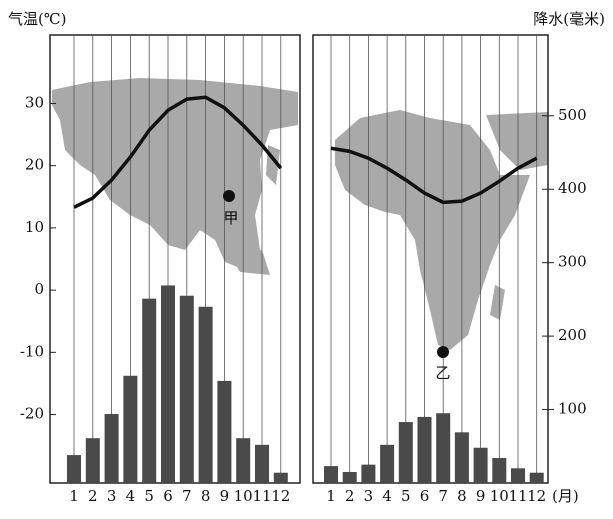 The height and width of the screenshot is (519, 613). What do you see at coordinates (572, 262) in the screenshot?
I see `y2-tick-label: 300` at bounding box center [572, 262].